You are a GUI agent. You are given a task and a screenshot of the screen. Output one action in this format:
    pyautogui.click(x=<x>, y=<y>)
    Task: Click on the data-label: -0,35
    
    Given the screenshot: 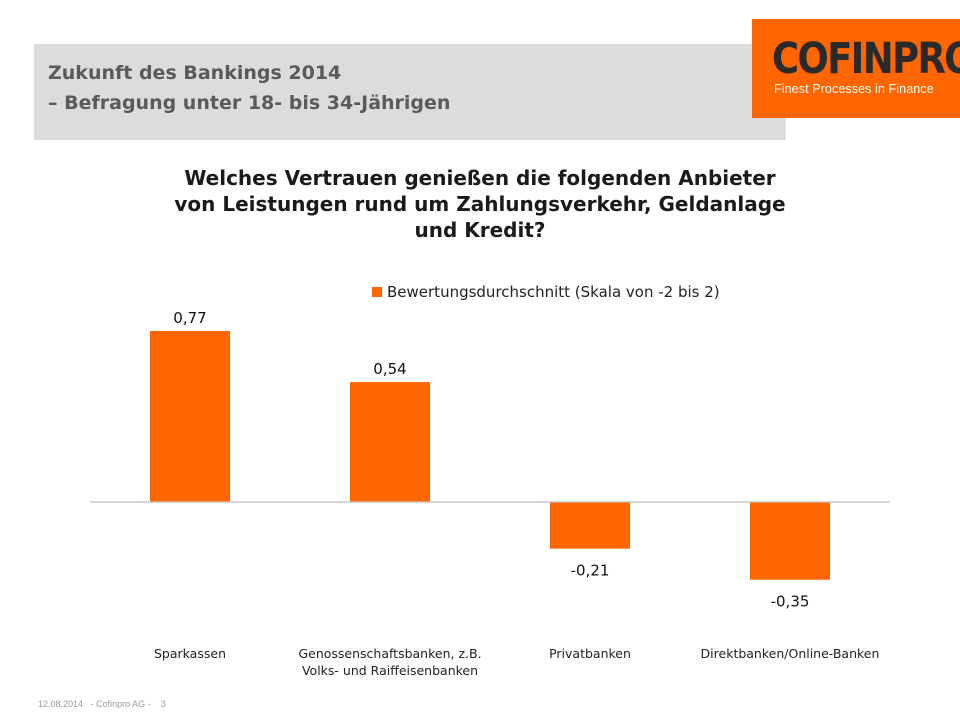 What is the action you would take?
    pyautogui.click(x=790, y=602)
    